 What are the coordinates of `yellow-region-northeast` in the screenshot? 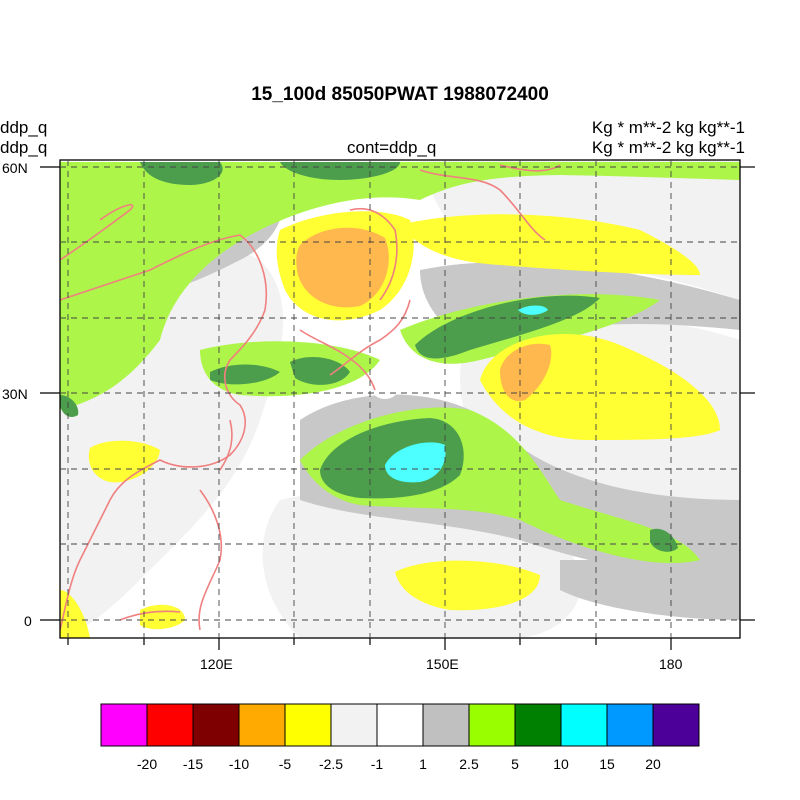 It's located at (550, 244).